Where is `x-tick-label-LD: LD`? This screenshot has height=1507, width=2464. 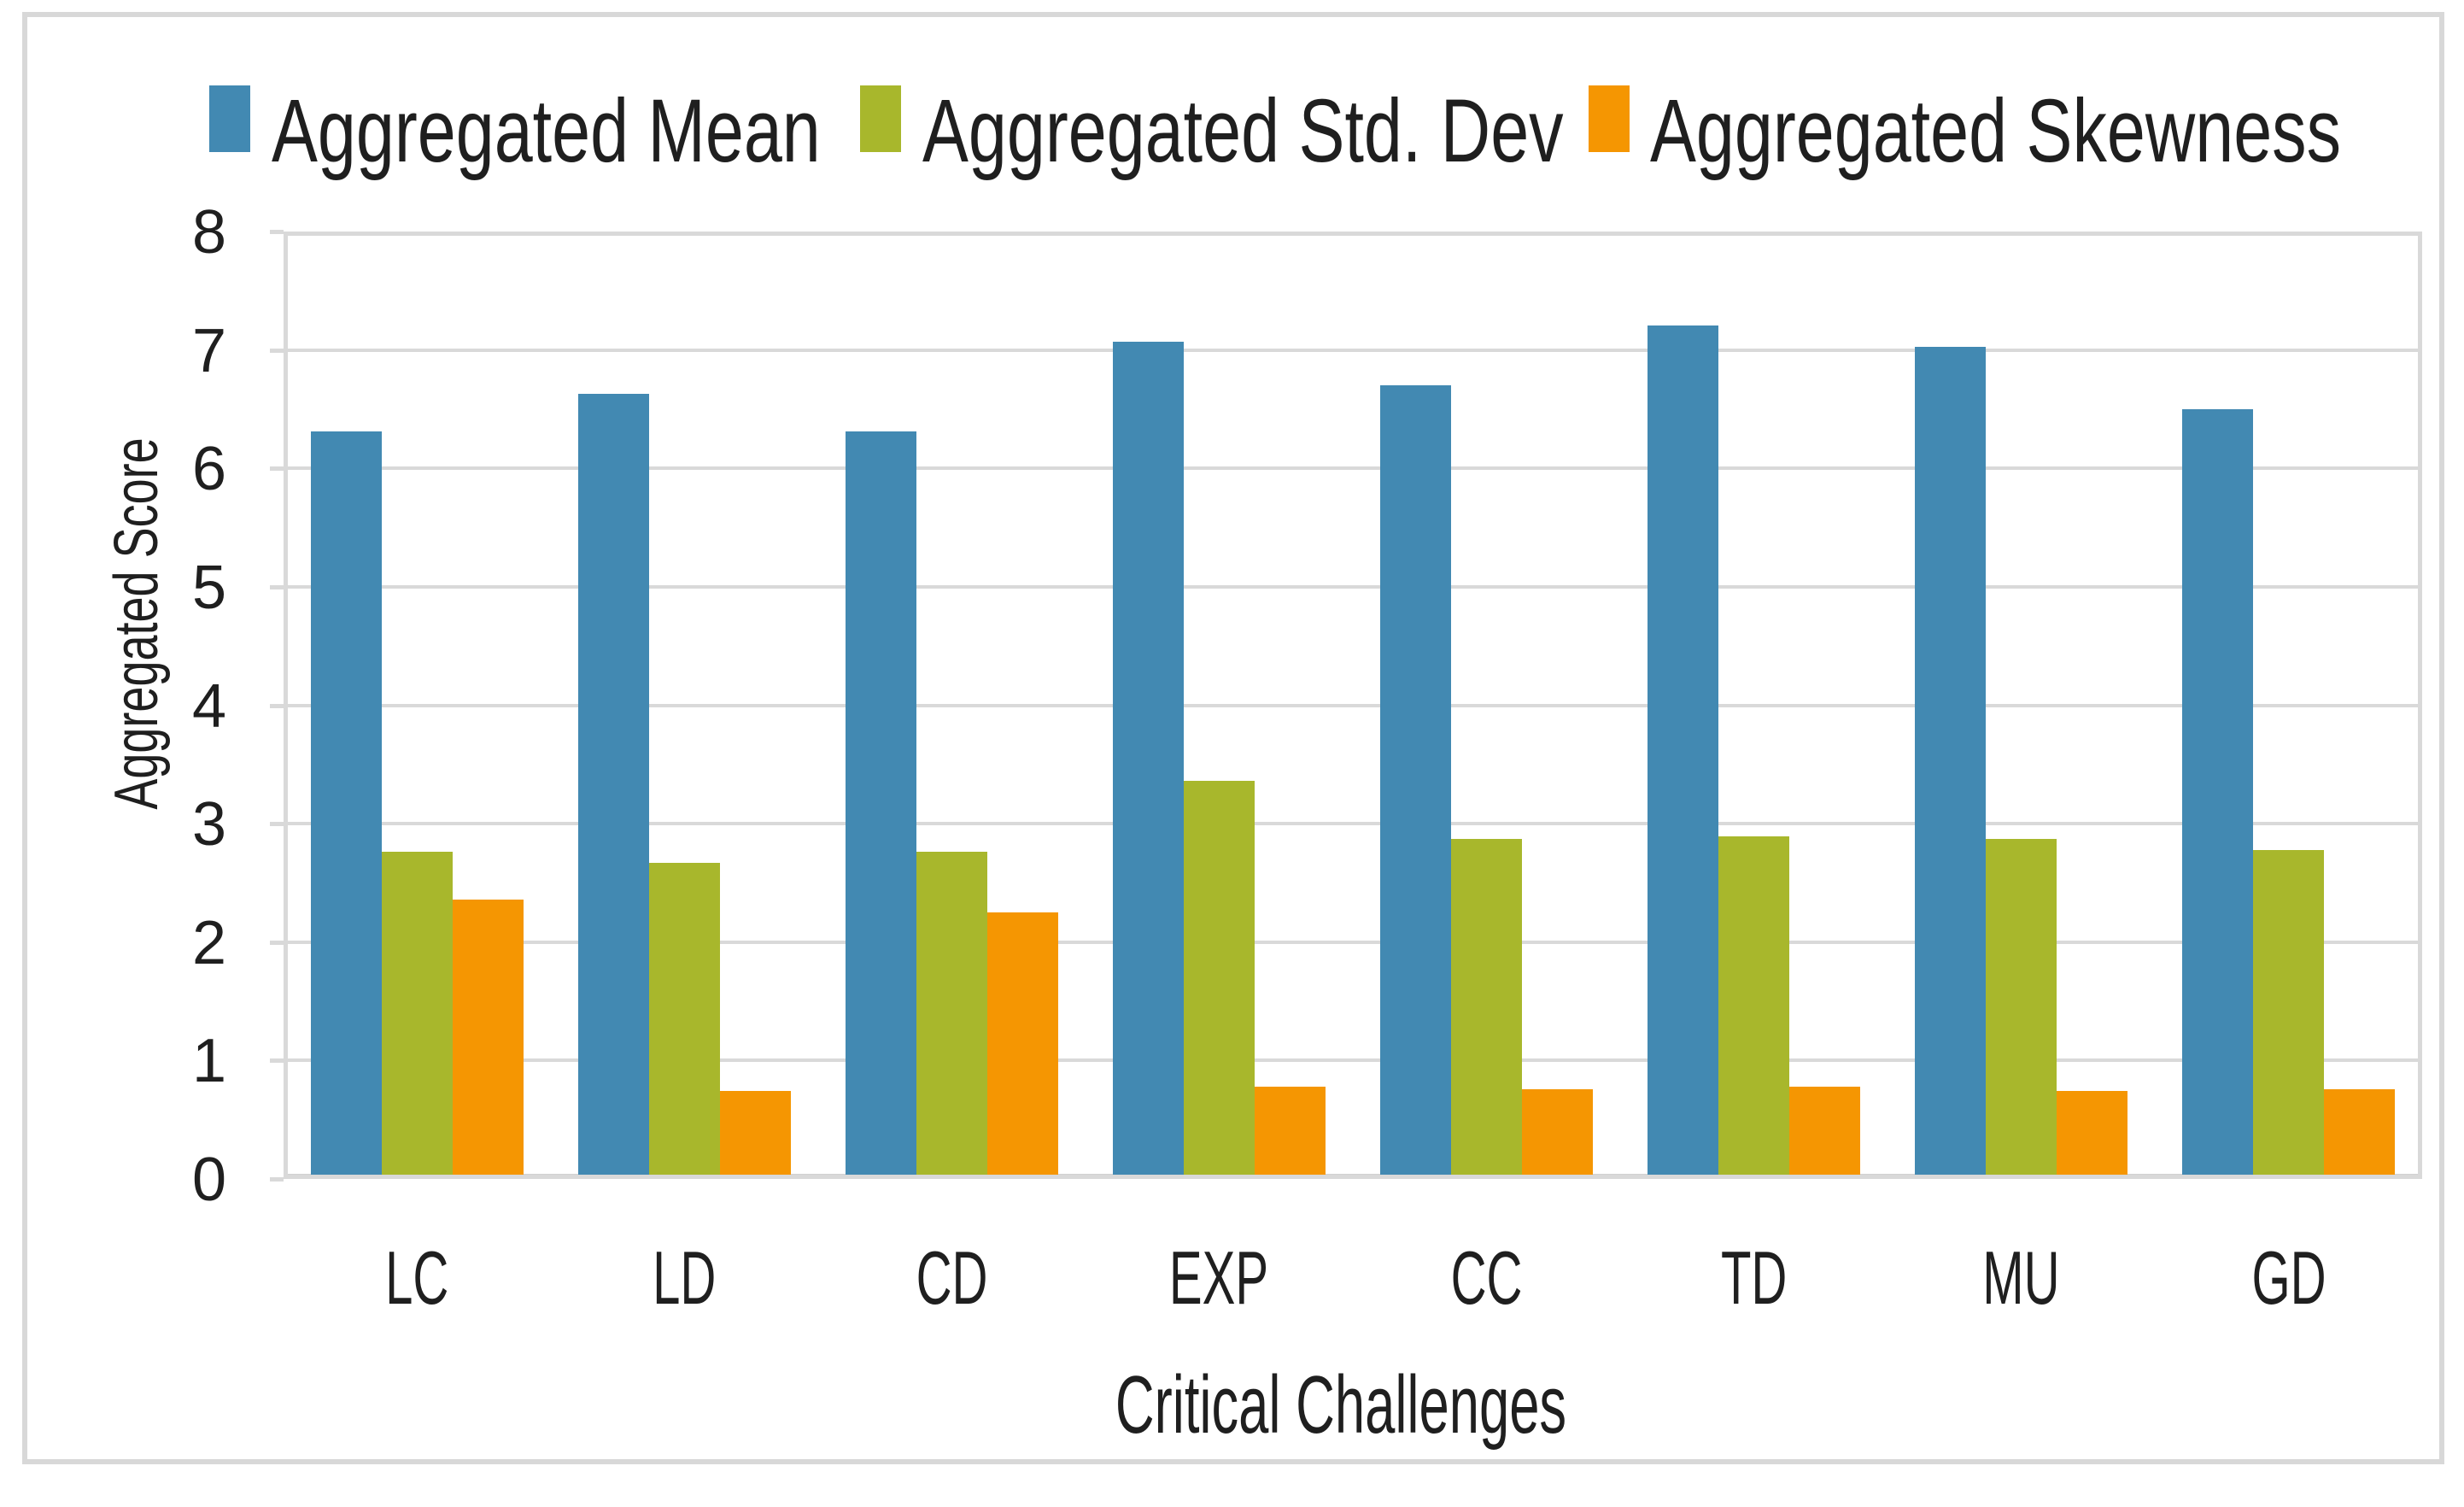
x-tick-label-LD: LD is located at coordinates (685, 1278).